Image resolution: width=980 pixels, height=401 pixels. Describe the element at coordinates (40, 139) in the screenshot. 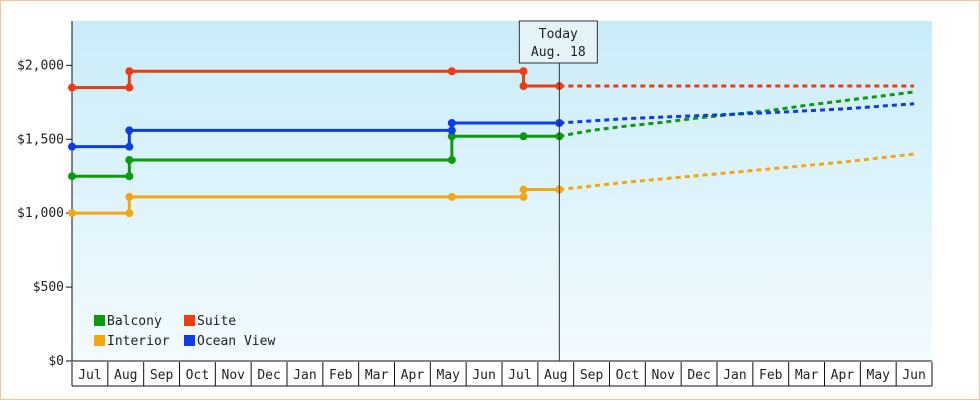

I see `y-tick-label: $1,500` at that location.